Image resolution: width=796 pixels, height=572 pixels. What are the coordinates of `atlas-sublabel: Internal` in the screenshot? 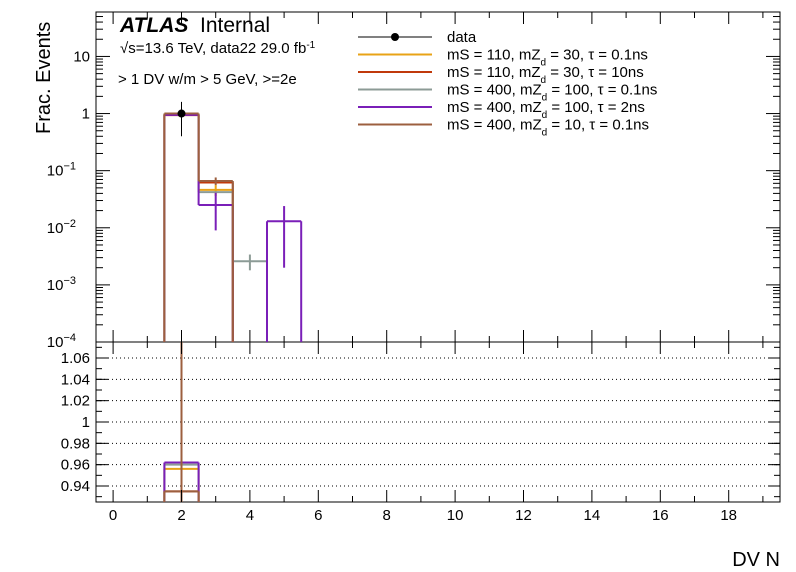 It's located at (235, 25).